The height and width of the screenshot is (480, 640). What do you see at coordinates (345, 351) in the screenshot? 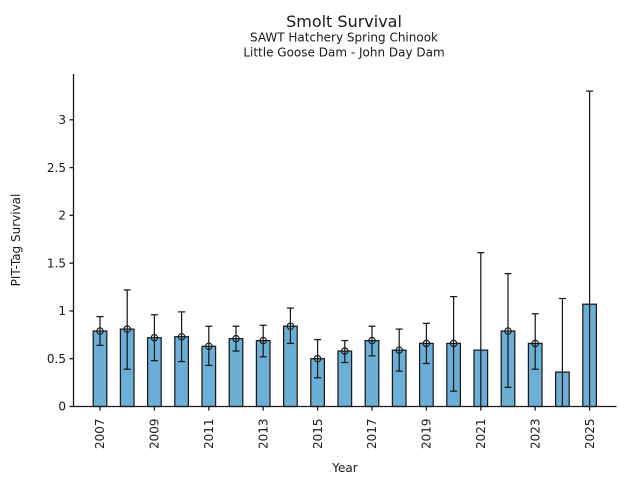
I see `point-marker-2016` at bounding box center [345, 351].